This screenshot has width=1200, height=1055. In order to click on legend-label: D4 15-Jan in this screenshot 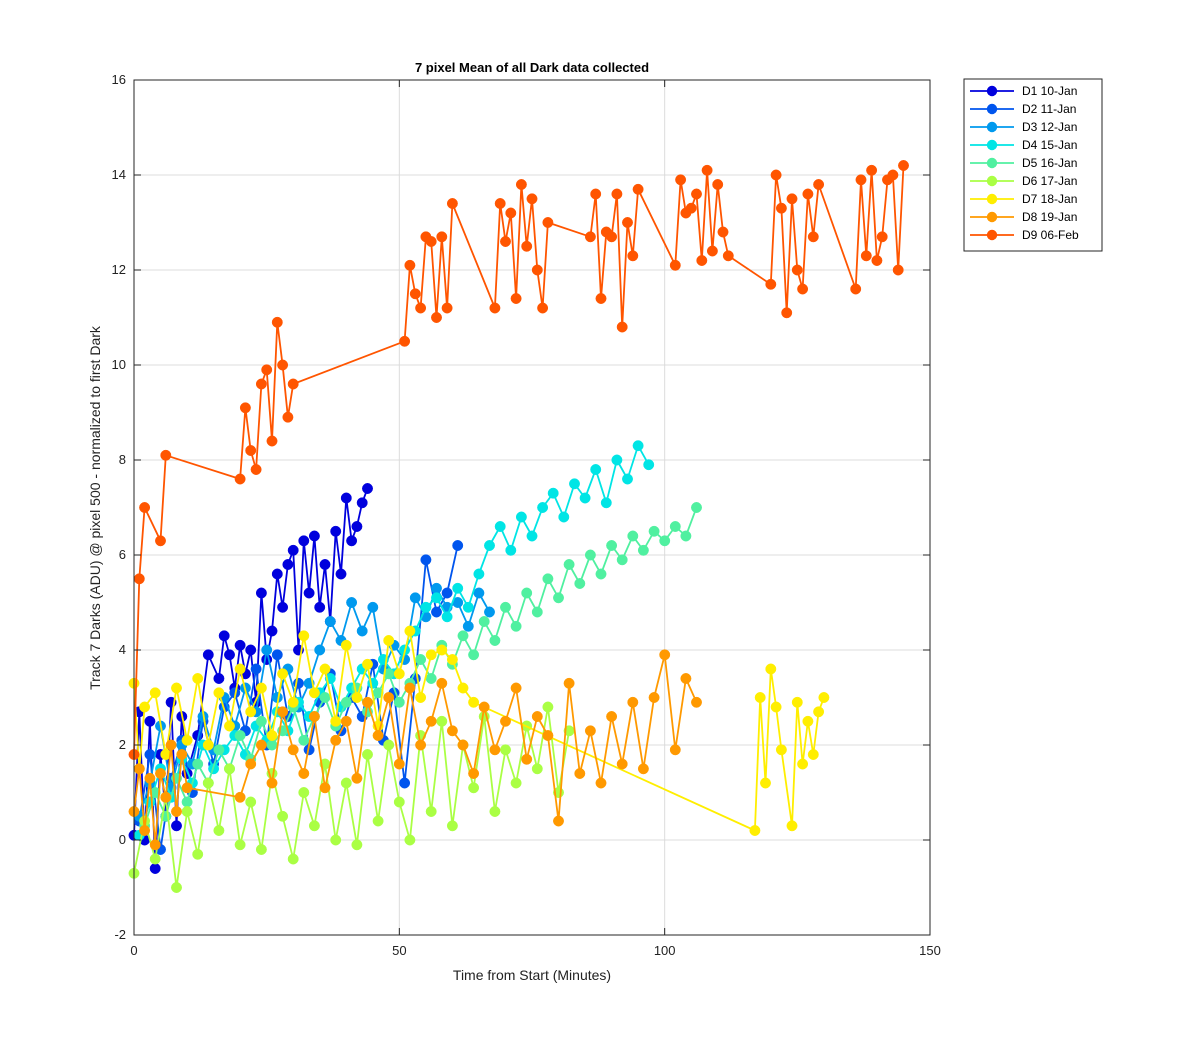, I will do `click(1049, 145)`.